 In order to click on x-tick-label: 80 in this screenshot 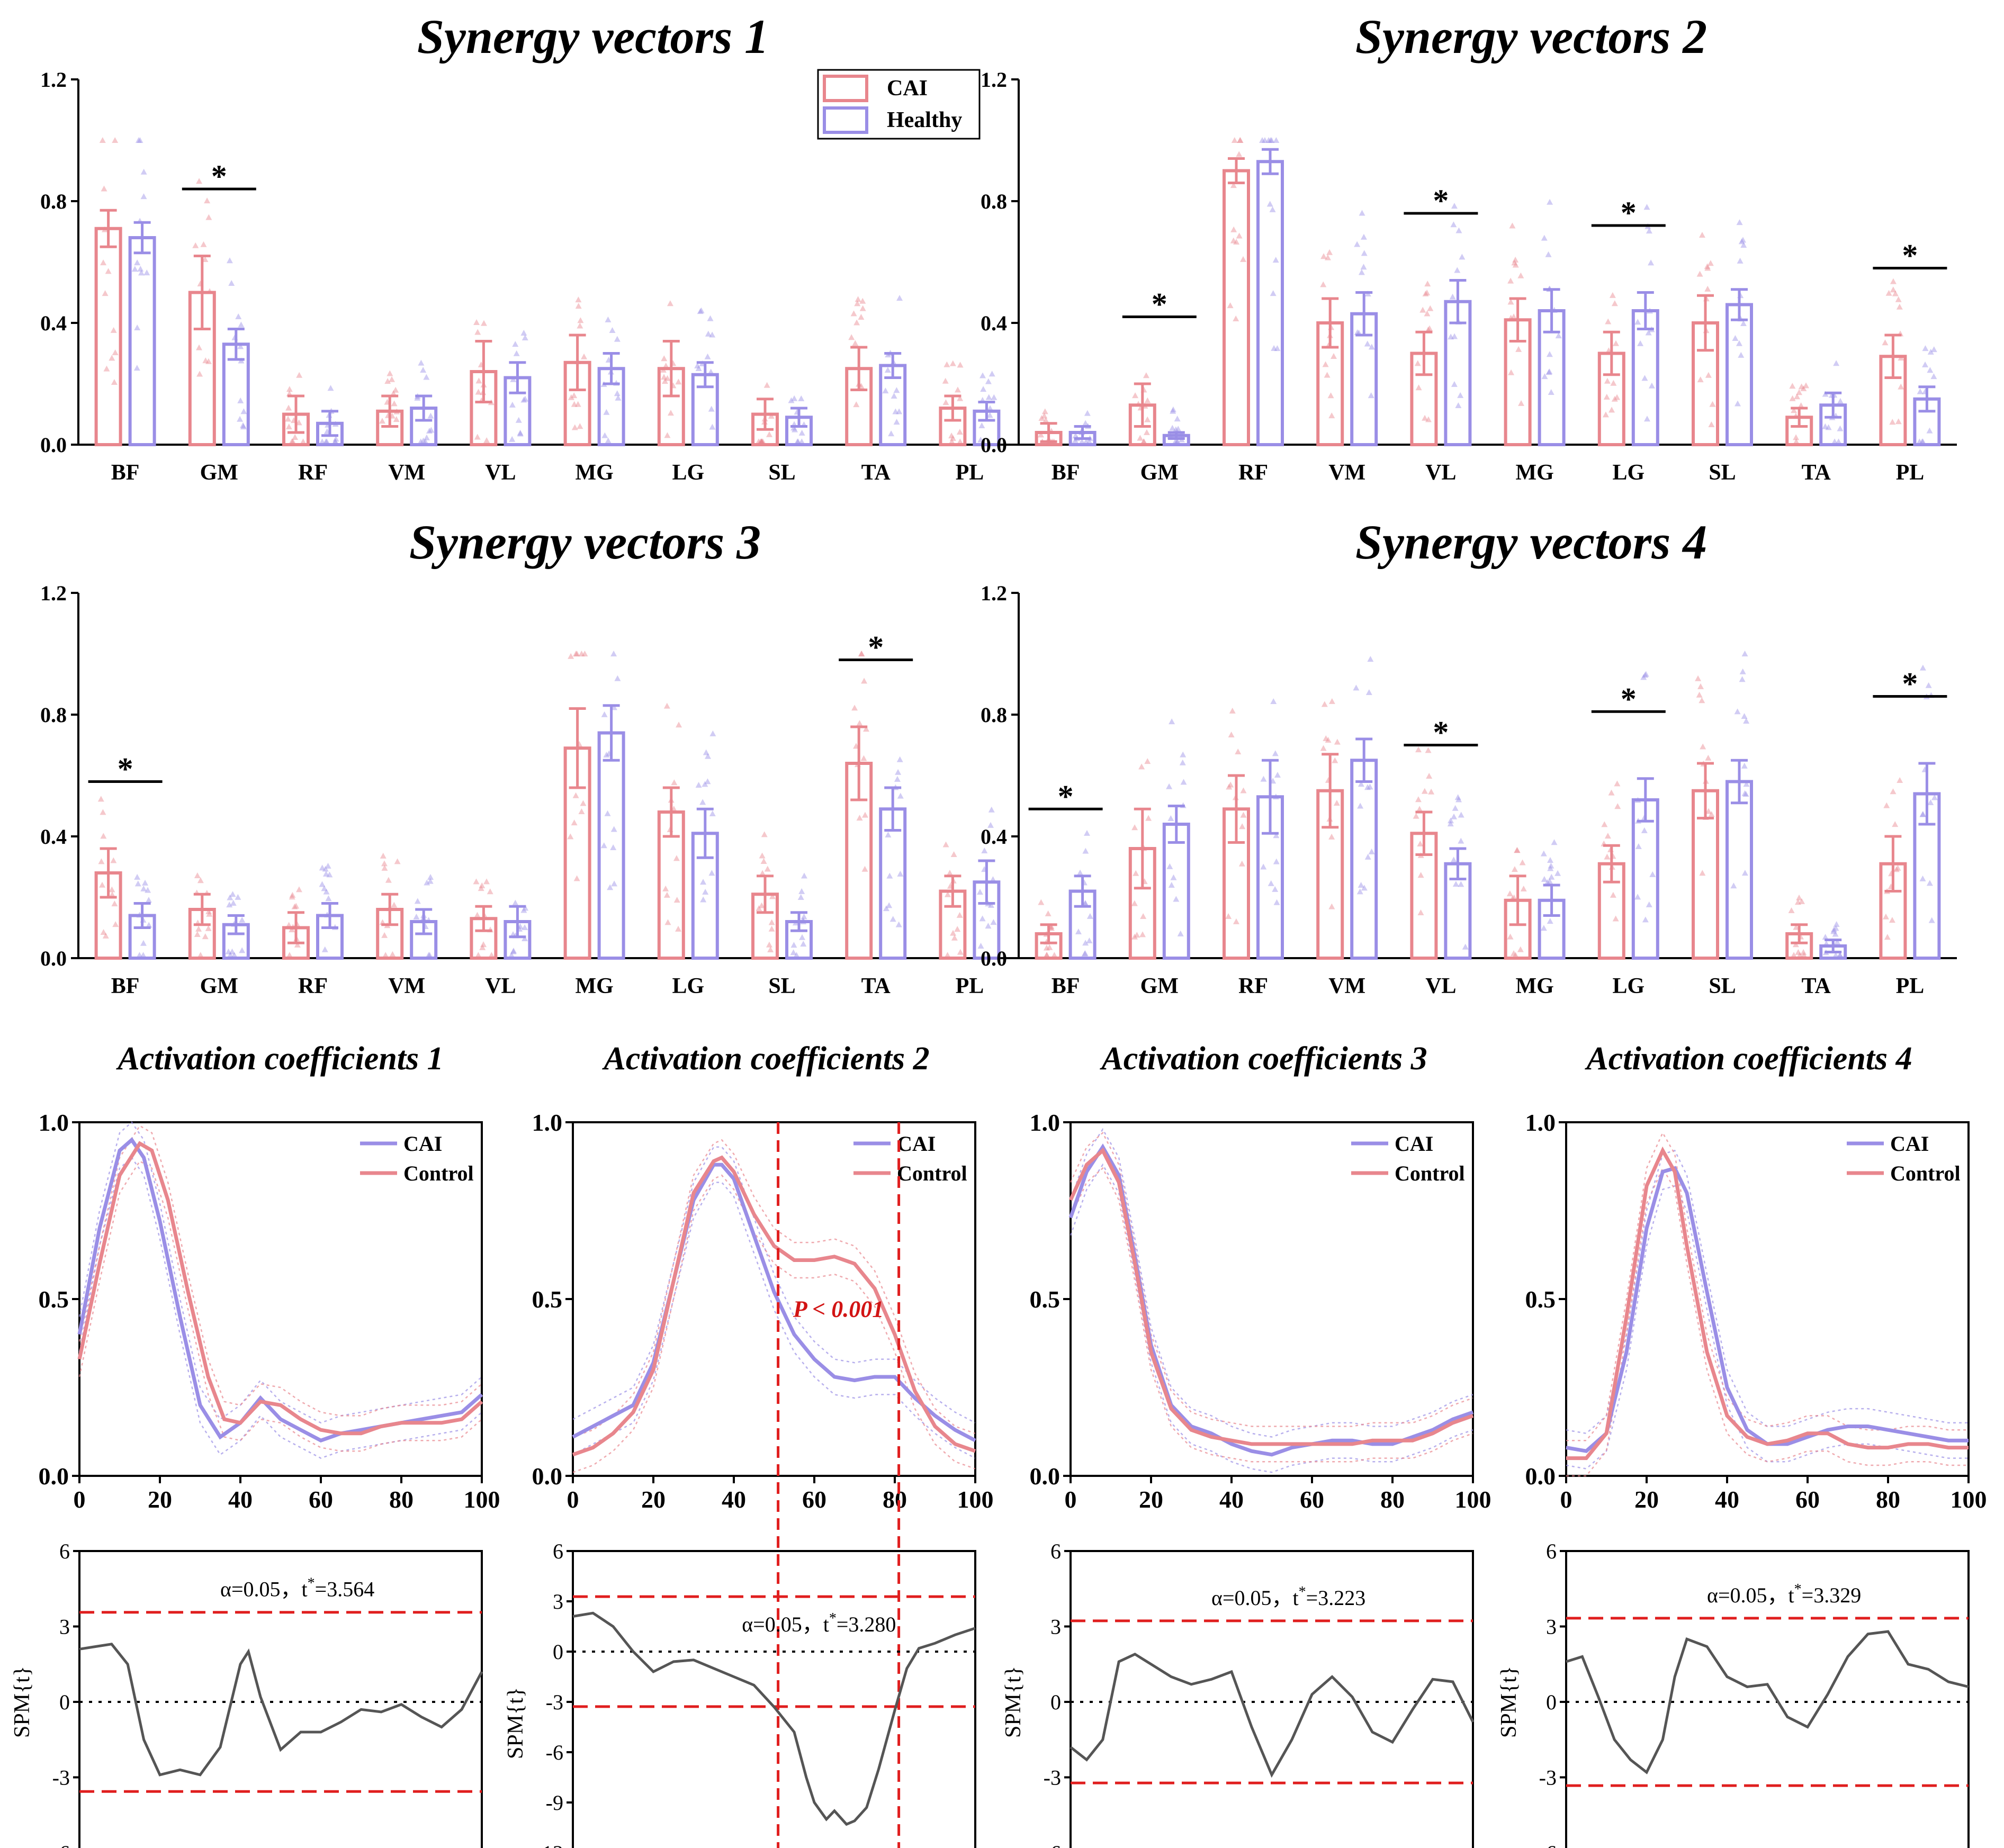, I will do `click(895, 1500)`.